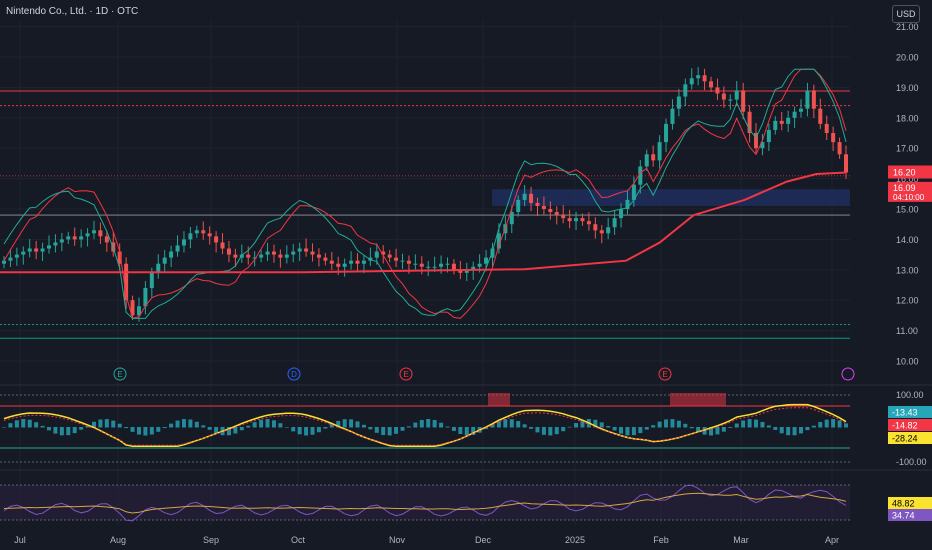 The width and height of the screenshot is (932, 550). What do you see at coordinates (910, 395) in the screenshot?
I see `macd-tick-label: 100.00` at bounding box center [910, 395].